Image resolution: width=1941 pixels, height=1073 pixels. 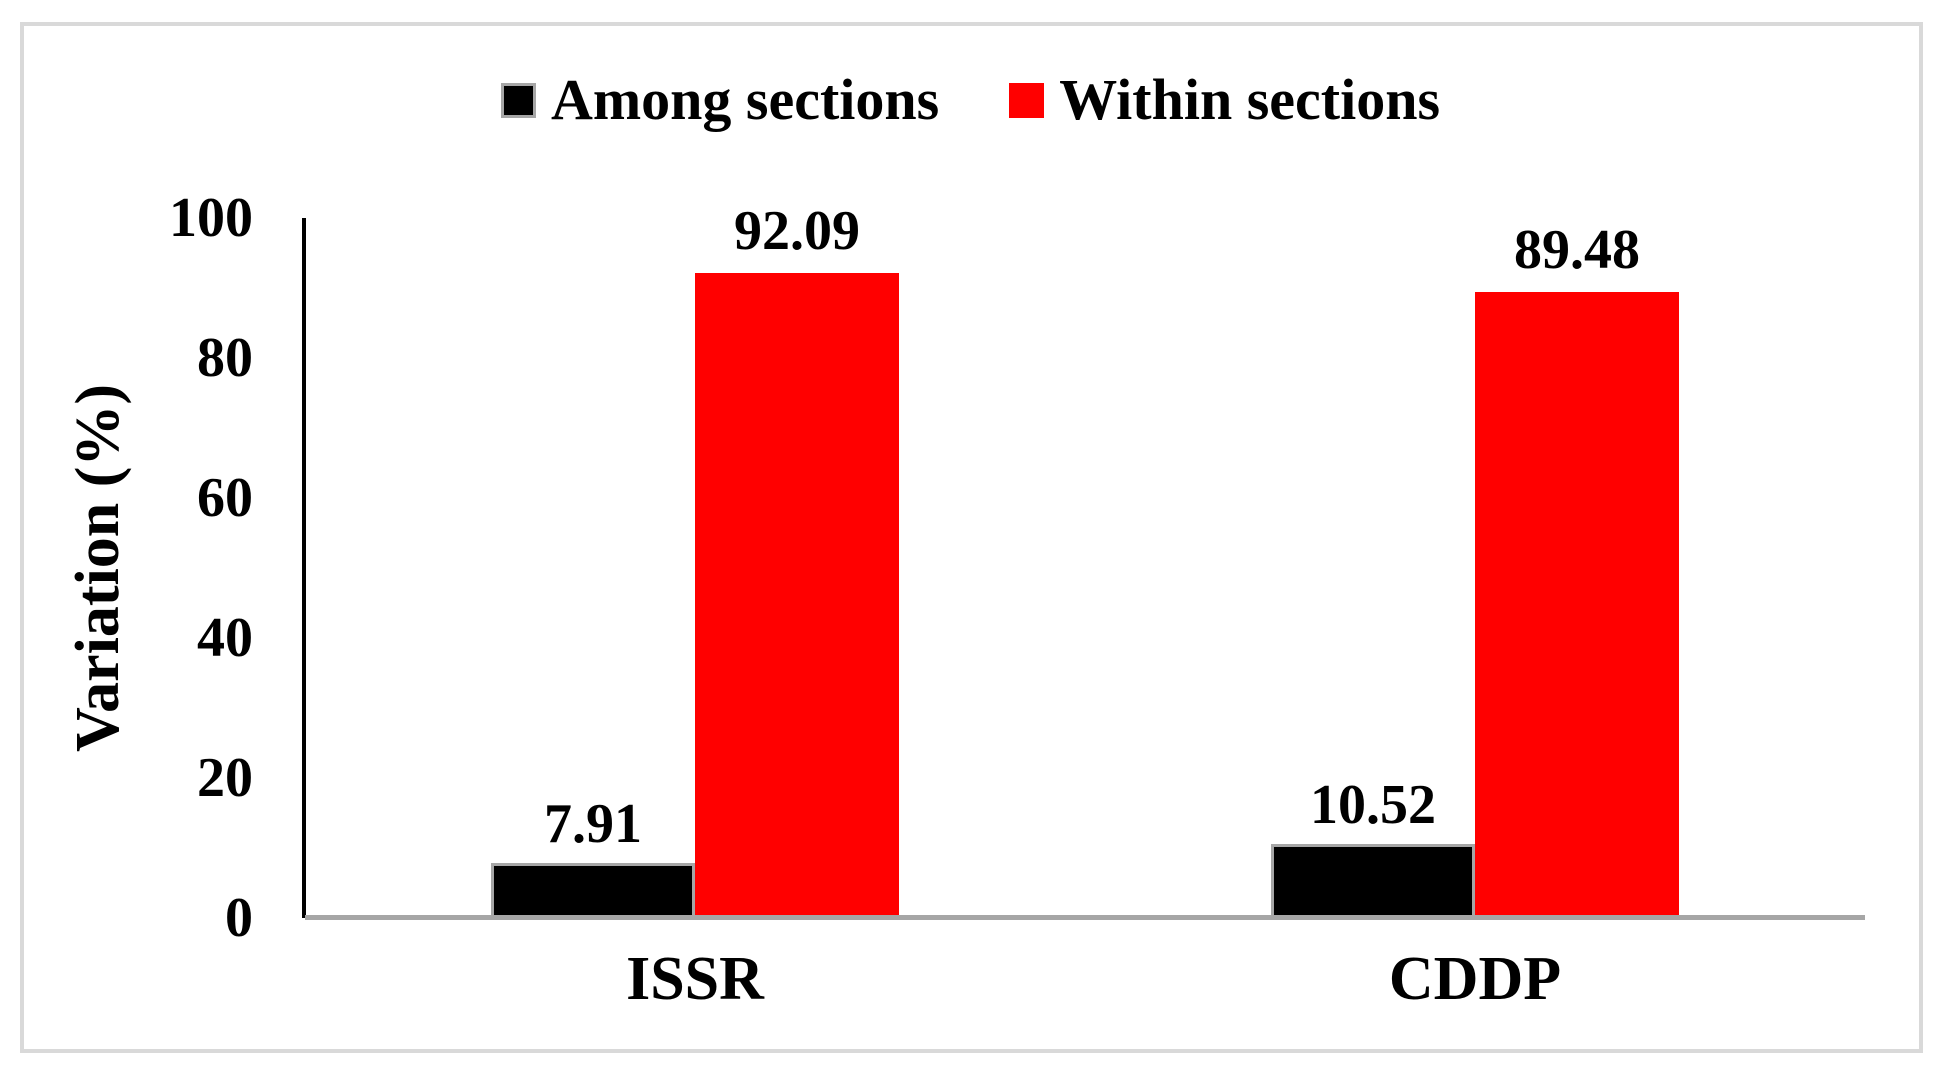 I want to click on legend-item-among-sections: Among sections, so click(x=720, y=99).